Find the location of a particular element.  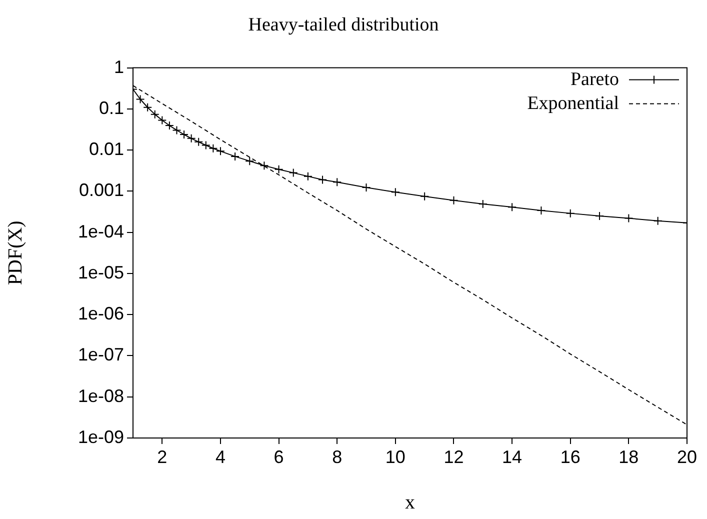

y-tick-label: 1e-08 is located at coordinates (101, 396).